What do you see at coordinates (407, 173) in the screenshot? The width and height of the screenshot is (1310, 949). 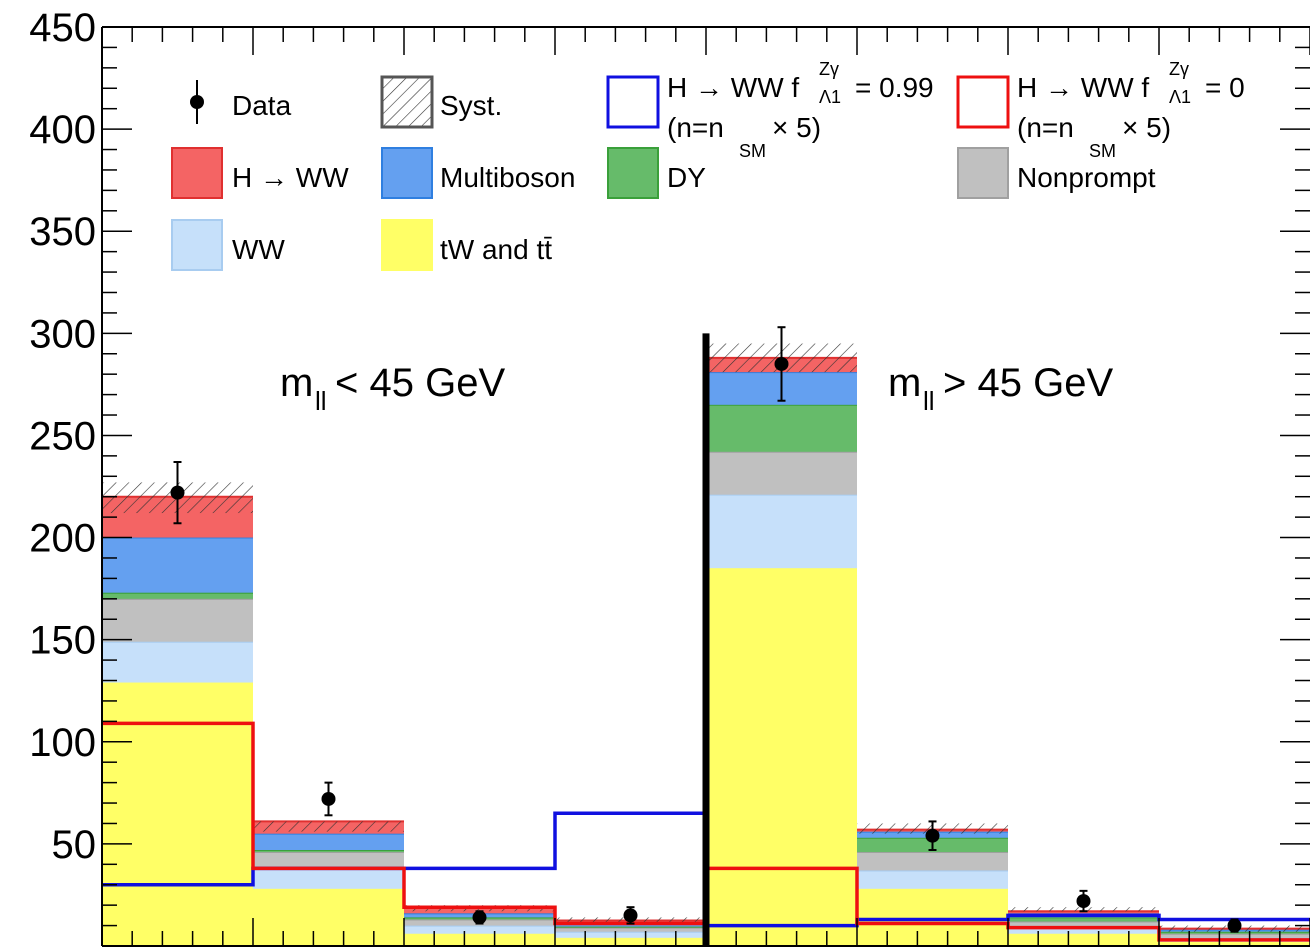 I see `legend-multiboson-swatch` at bounding box center [407, 173].